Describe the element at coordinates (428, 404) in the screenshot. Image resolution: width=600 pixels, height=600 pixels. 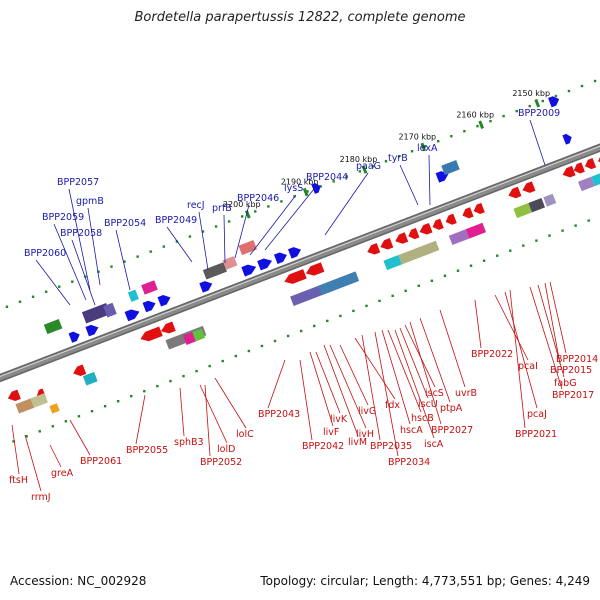
I see `bottom-gene-label: iscU` at that location.